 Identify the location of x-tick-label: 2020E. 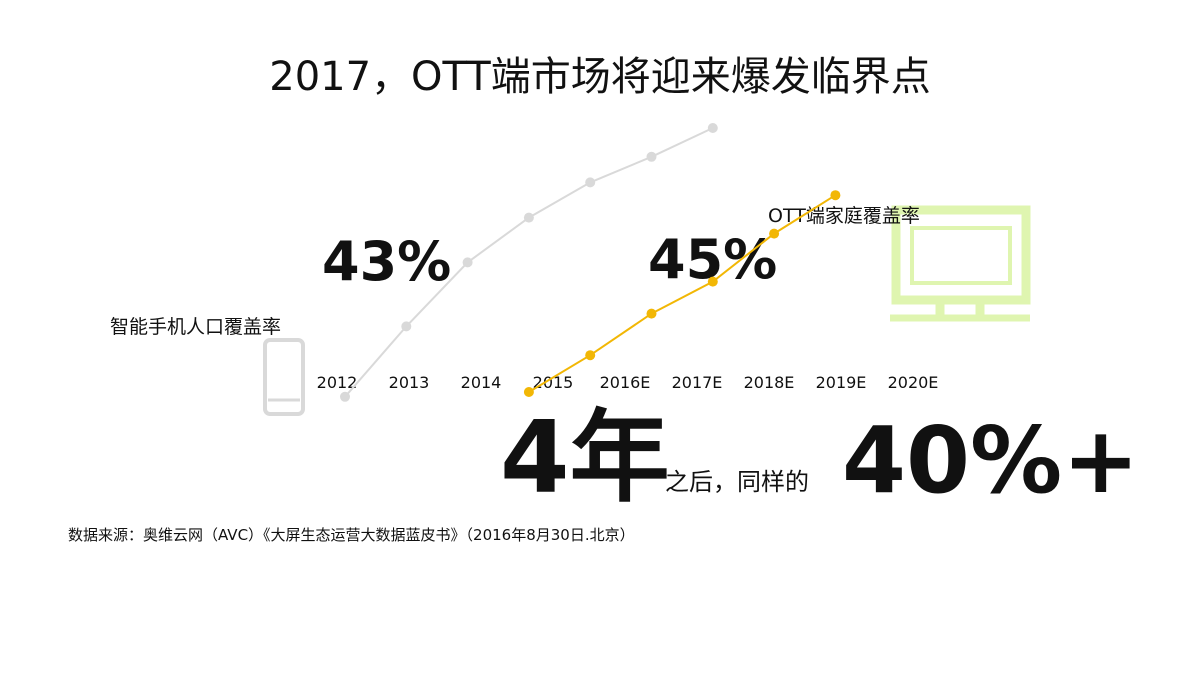
(913, 382).